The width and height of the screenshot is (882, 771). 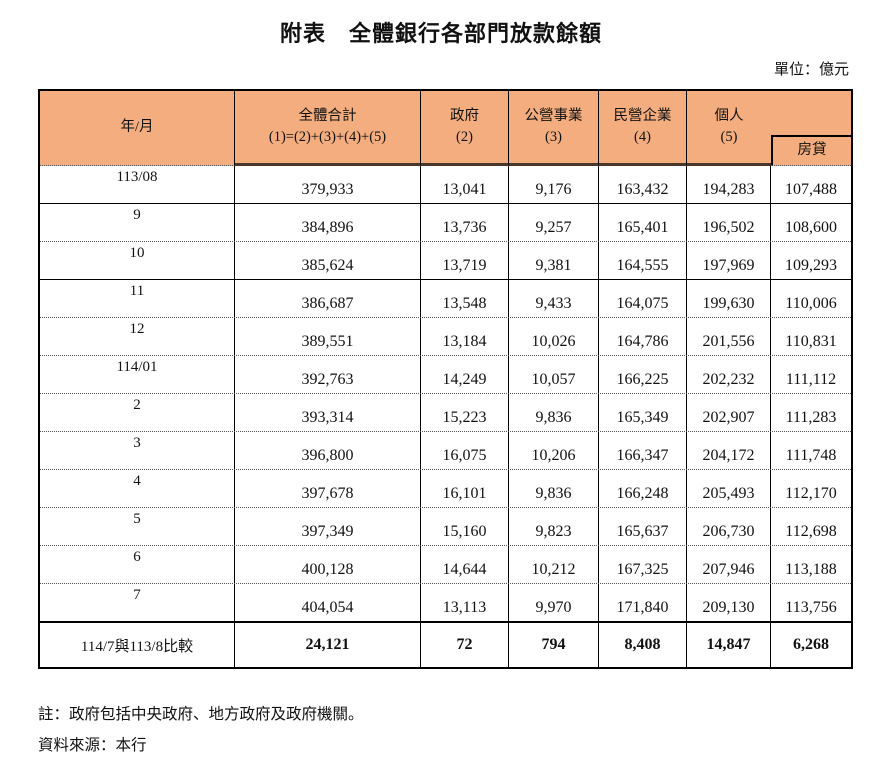 I want to click on government-cell: 14,644, so click(x=465, y=564).